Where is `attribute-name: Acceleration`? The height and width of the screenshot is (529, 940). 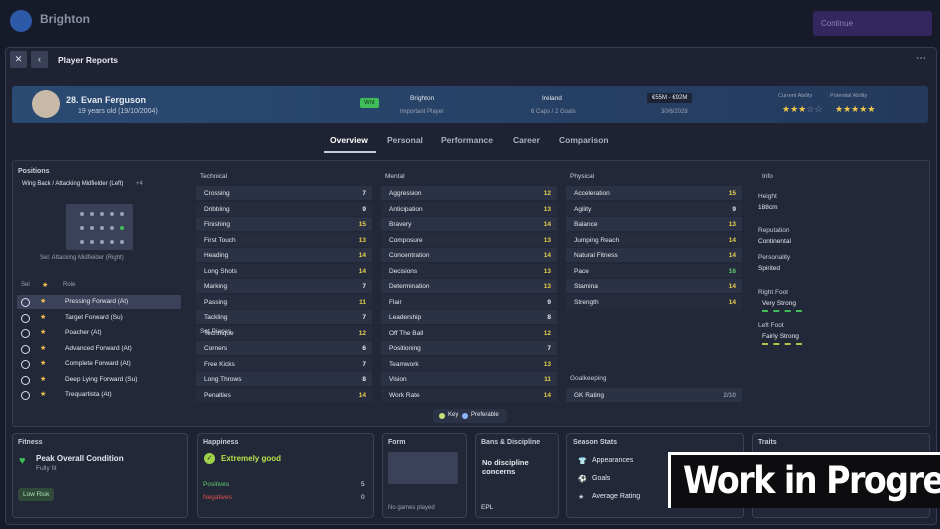
attribute-name: Acceleration is located at coordinates (592, 193).